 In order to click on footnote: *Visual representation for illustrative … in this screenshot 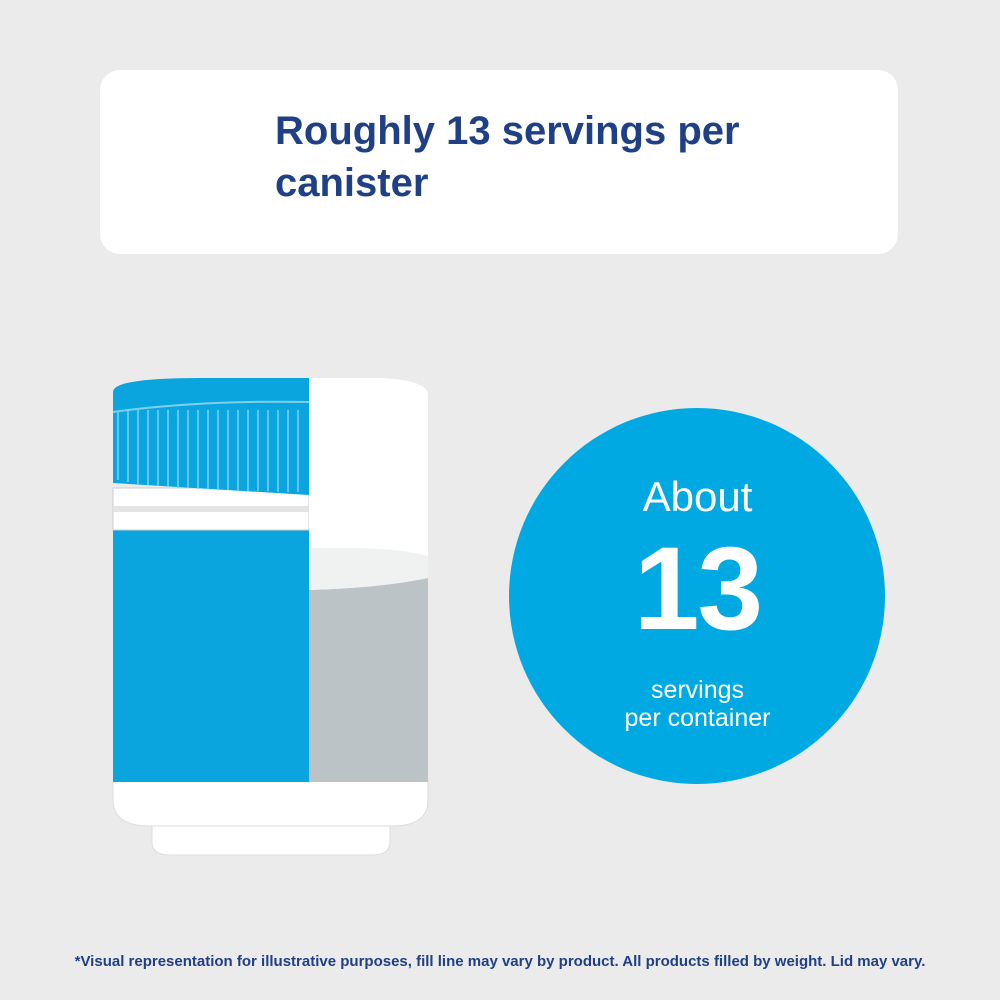, I will do `click(500, 961)`.